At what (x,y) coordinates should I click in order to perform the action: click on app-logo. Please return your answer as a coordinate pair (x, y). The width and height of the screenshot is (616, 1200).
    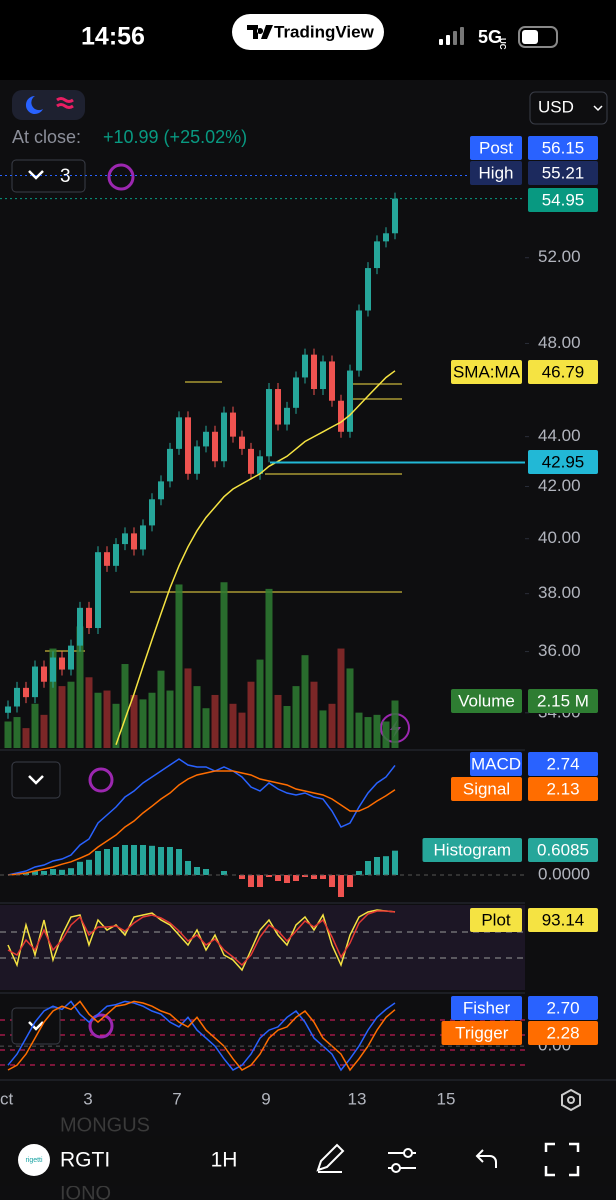
    Looking at the image, I should click on (260, 32).